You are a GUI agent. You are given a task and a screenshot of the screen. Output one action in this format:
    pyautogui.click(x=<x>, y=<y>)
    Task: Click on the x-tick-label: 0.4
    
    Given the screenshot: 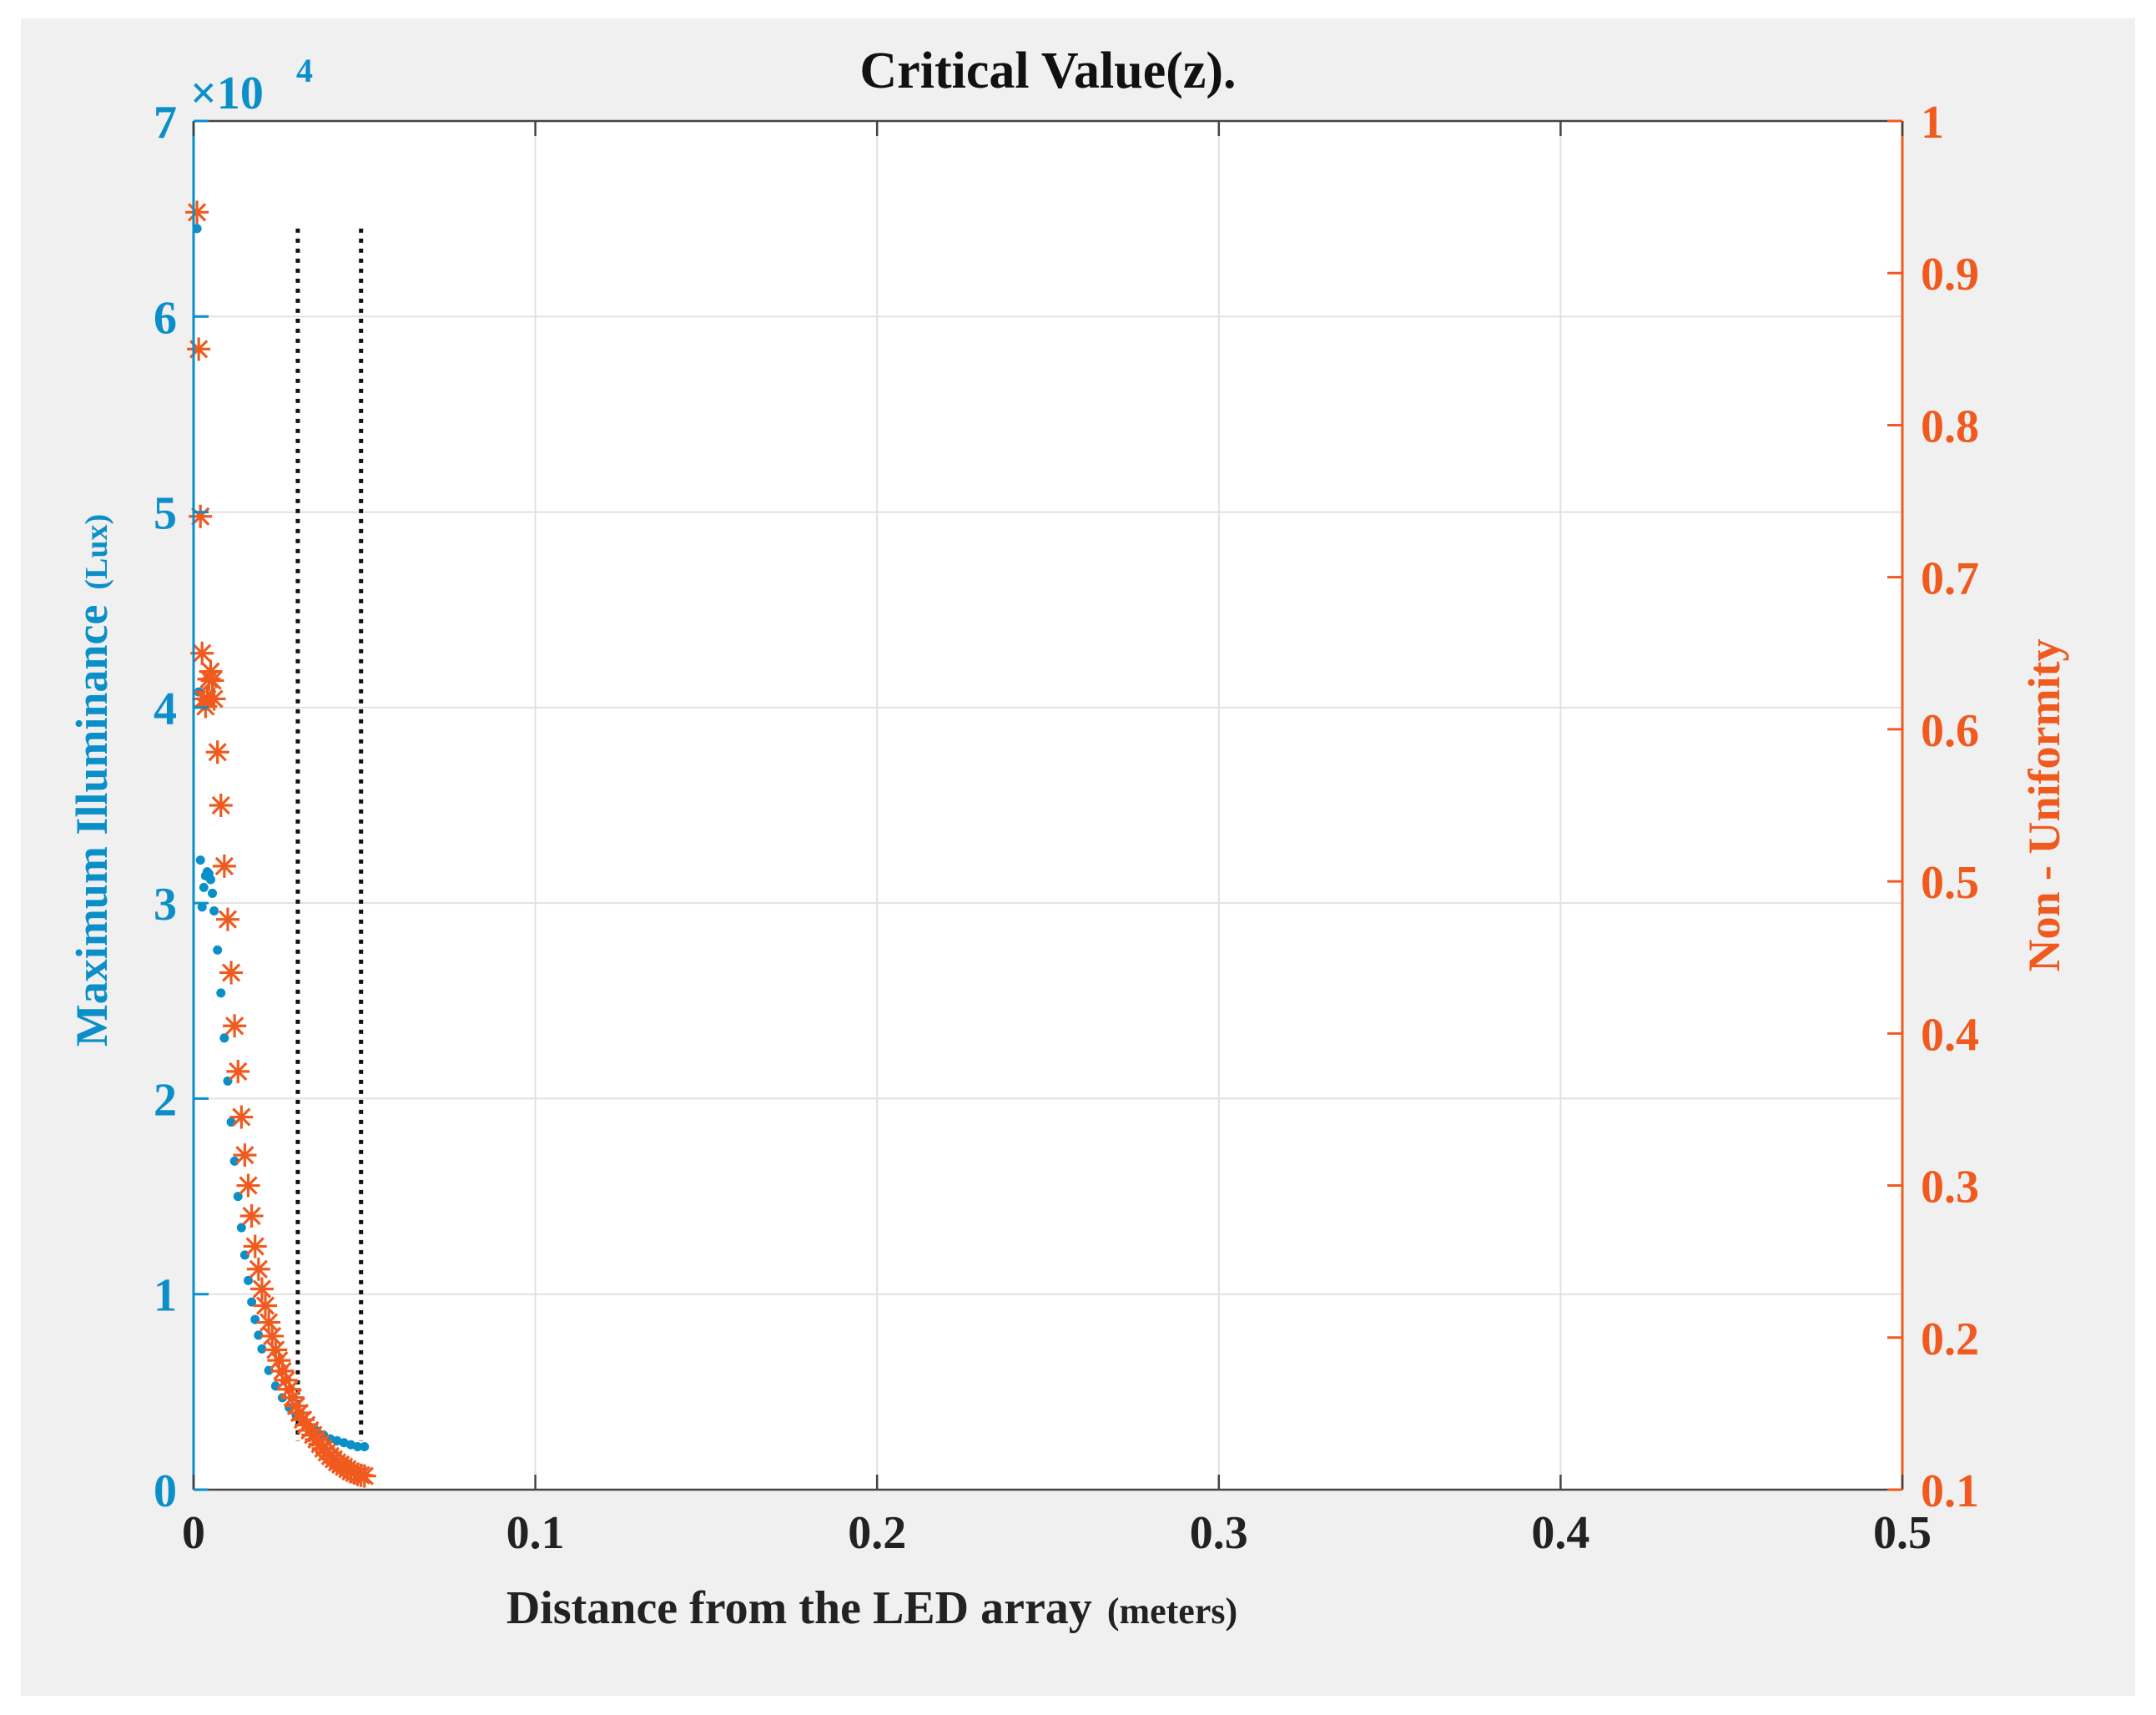 What is the action you would take?
    pyautogui.click(x=1560, y=1533)
    